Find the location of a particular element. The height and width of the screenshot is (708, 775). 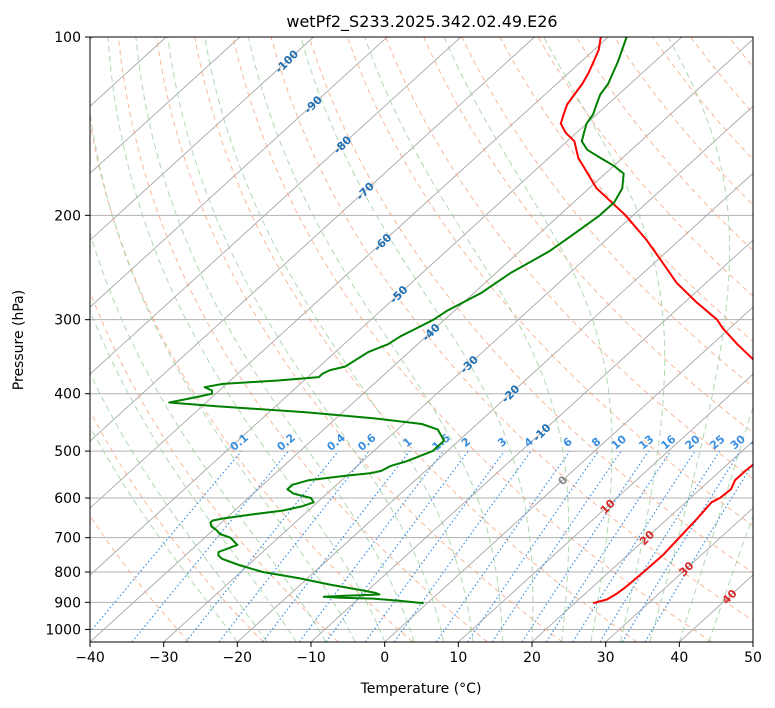

isotherm--90 is located at coordinates (239, 172).